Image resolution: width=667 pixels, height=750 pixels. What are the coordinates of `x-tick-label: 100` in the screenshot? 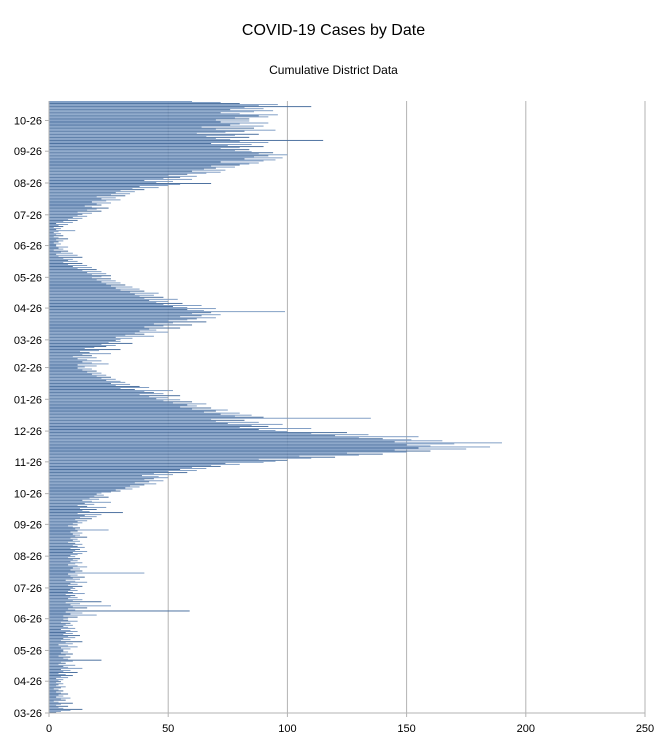 It's located at (287, 729).